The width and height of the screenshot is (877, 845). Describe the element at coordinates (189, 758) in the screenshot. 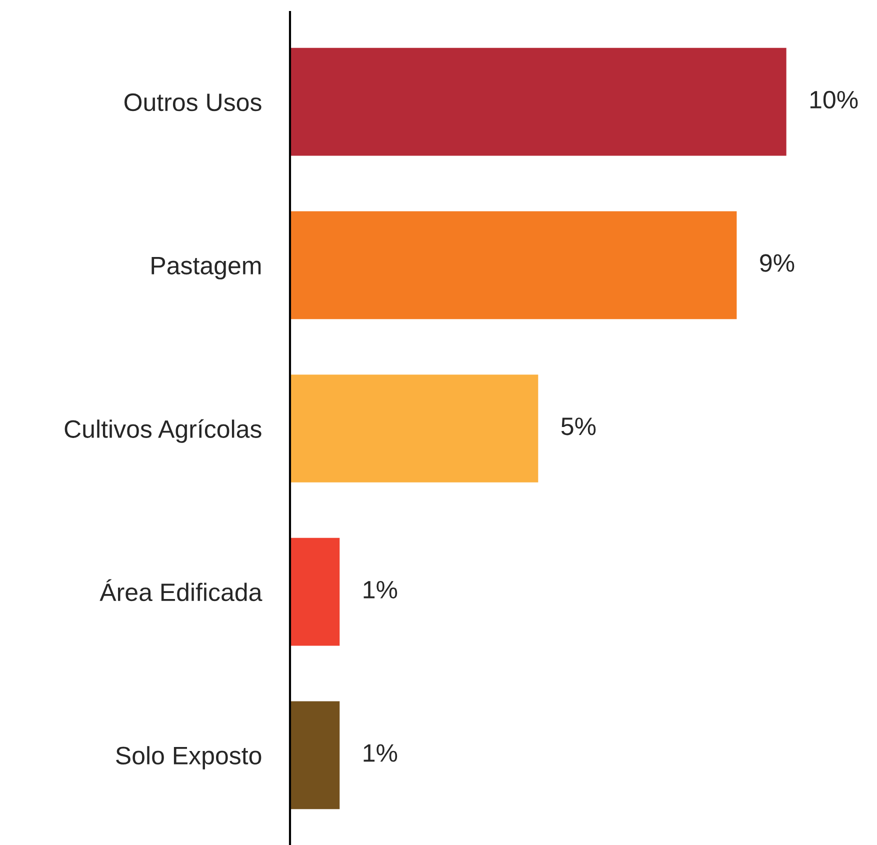

I see `y-tick-label: Solo Exposto` at that location.